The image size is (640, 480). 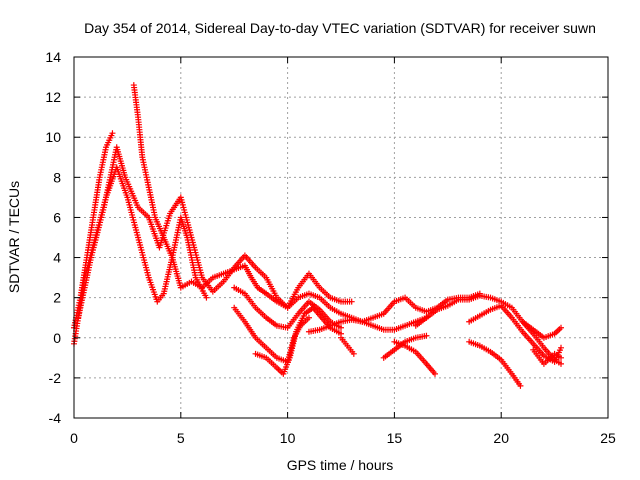 I want to click on y-tick-label: 4, so click(x=57, y=258).